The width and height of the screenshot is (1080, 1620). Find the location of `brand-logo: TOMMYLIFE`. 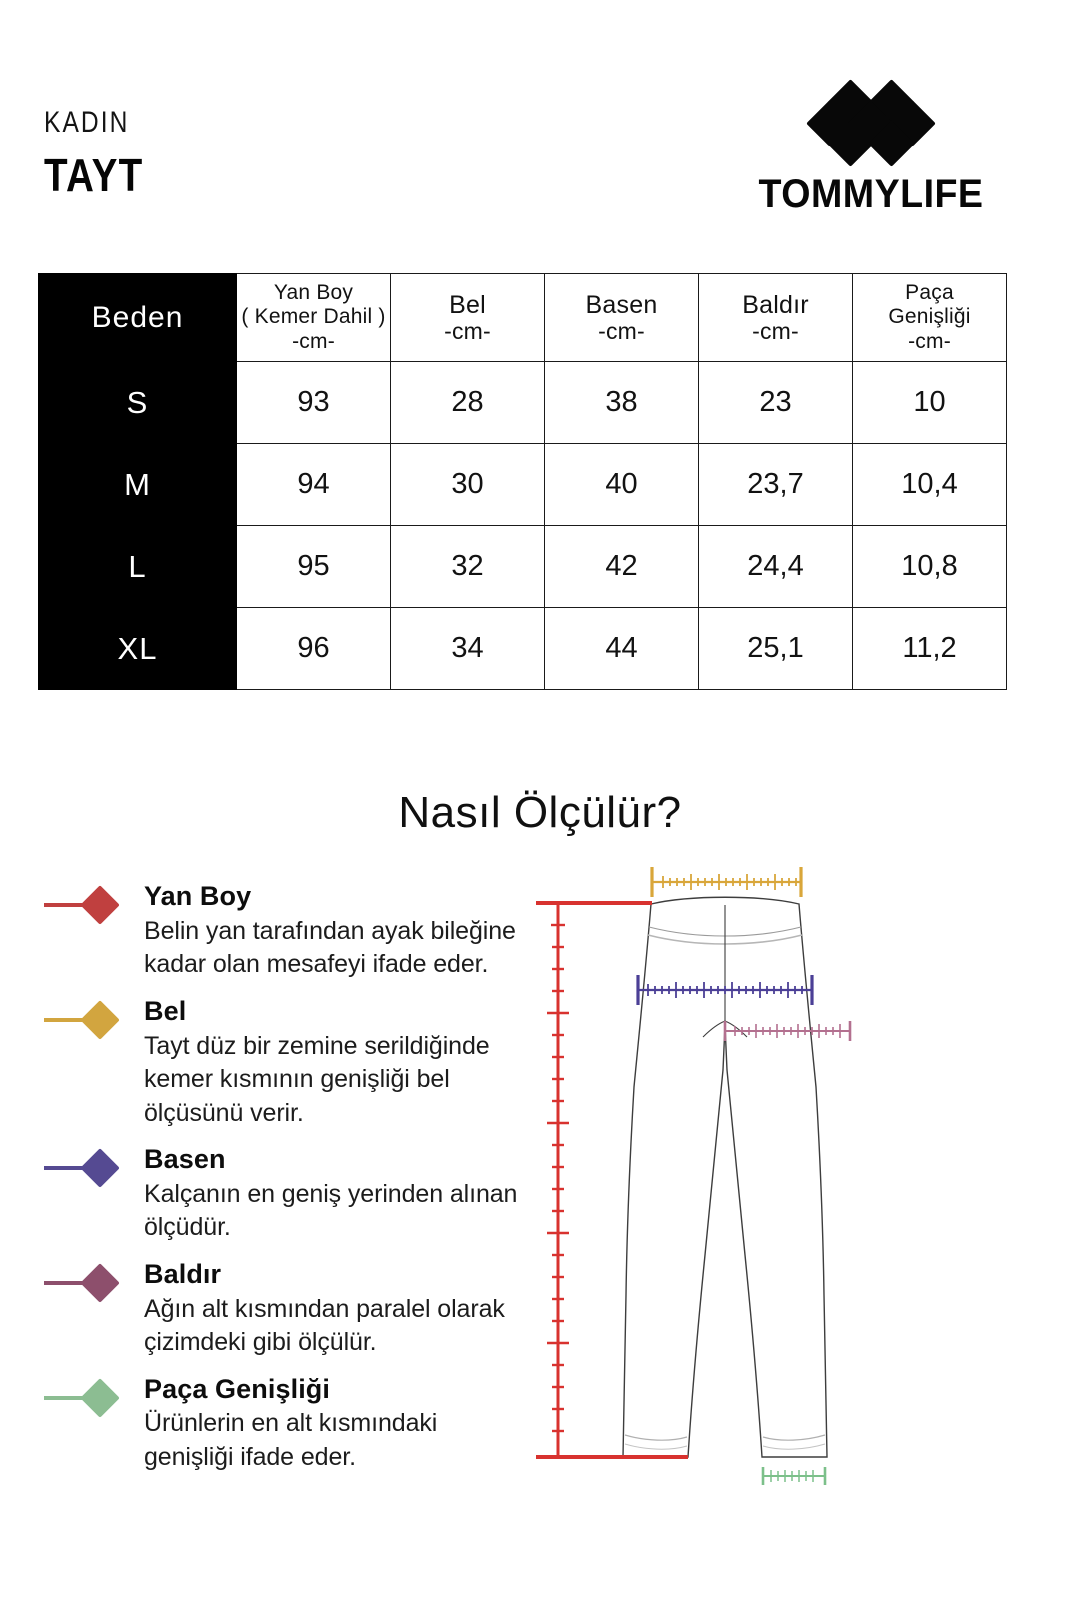

brand-logo: TOMMYLIFE is located at coordinates (871, 147).